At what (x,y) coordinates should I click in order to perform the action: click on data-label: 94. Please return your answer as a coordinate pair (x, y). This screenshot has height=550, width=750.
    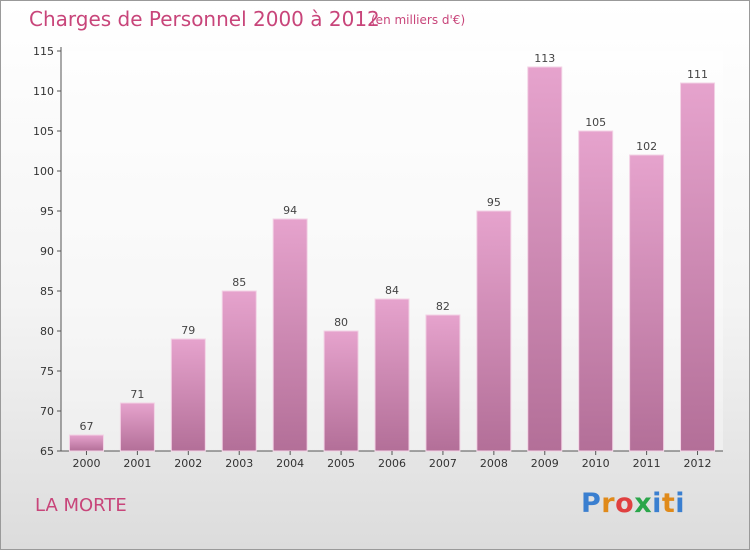
    Looking at the image, I should click on (290, 210).